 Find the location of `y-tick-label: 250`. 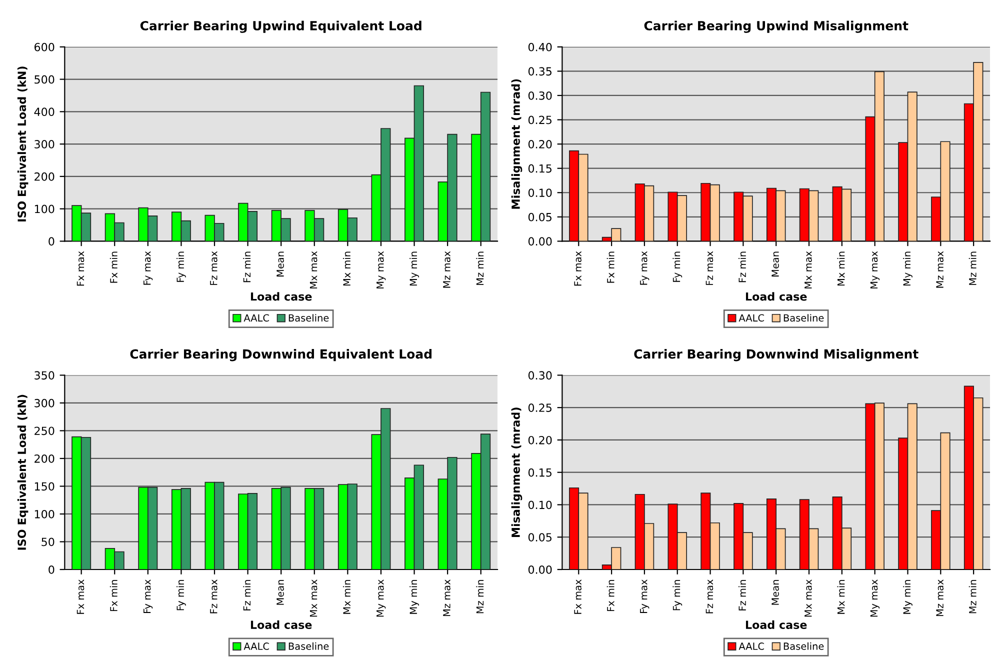

y-tick-label: 250 is located at coordinates (44, 431).